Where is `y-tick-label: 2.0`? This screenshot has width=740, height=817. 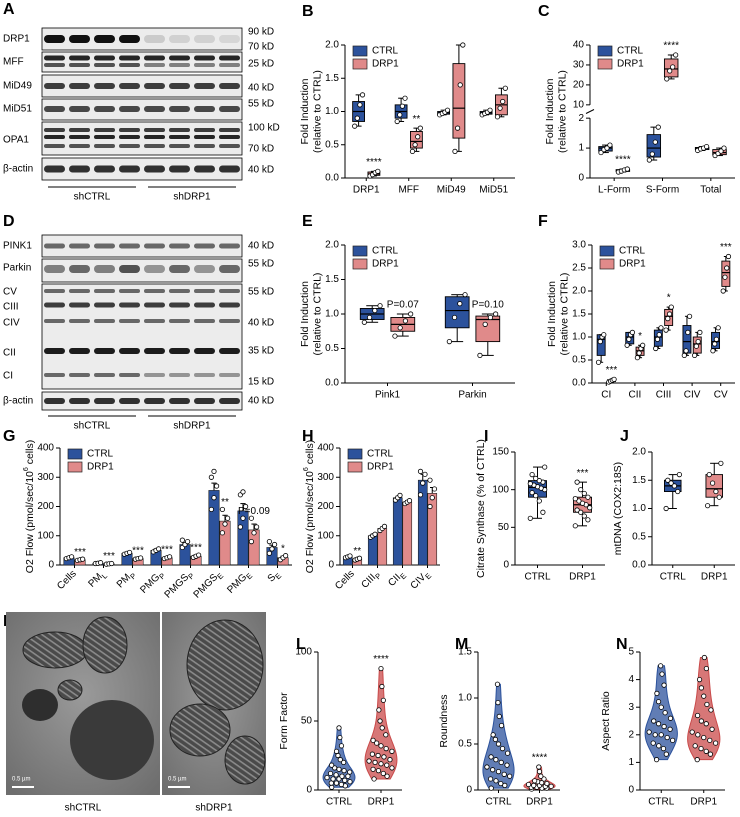
y-tick-label: 2.0 is located at coordinates (332, 245).